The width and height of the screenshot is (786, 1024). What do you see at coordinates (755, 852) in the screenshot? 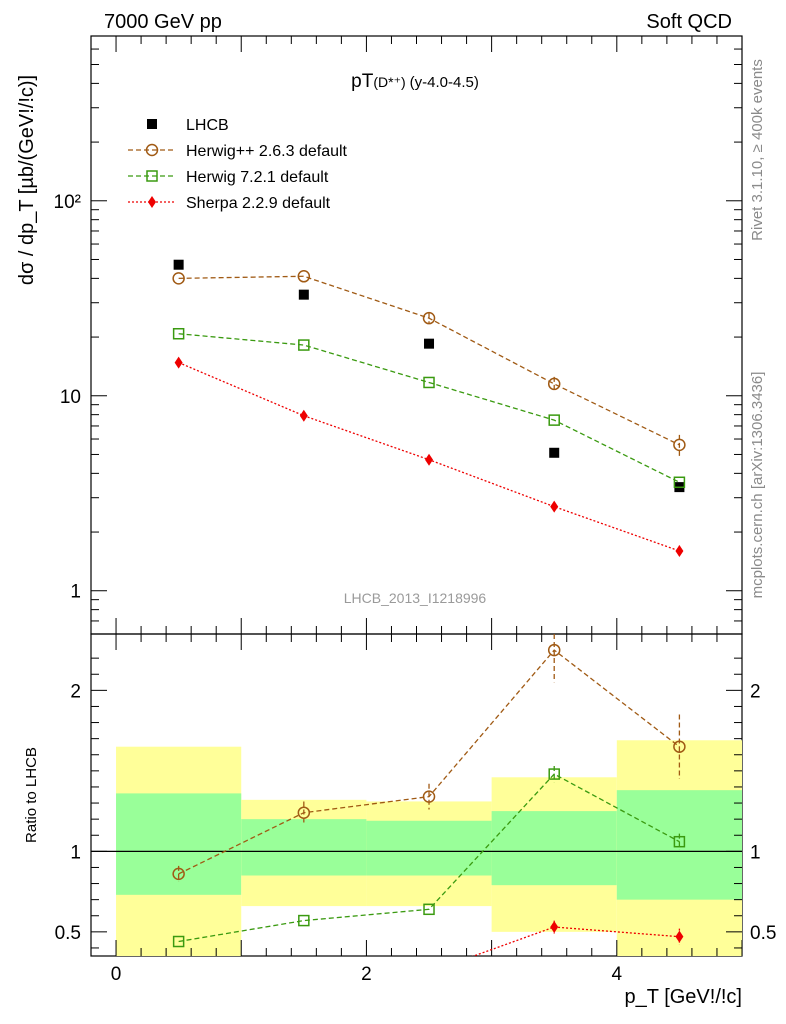
I see `ratio-ytick-label-right: 1` at bounding box center [755, 852].